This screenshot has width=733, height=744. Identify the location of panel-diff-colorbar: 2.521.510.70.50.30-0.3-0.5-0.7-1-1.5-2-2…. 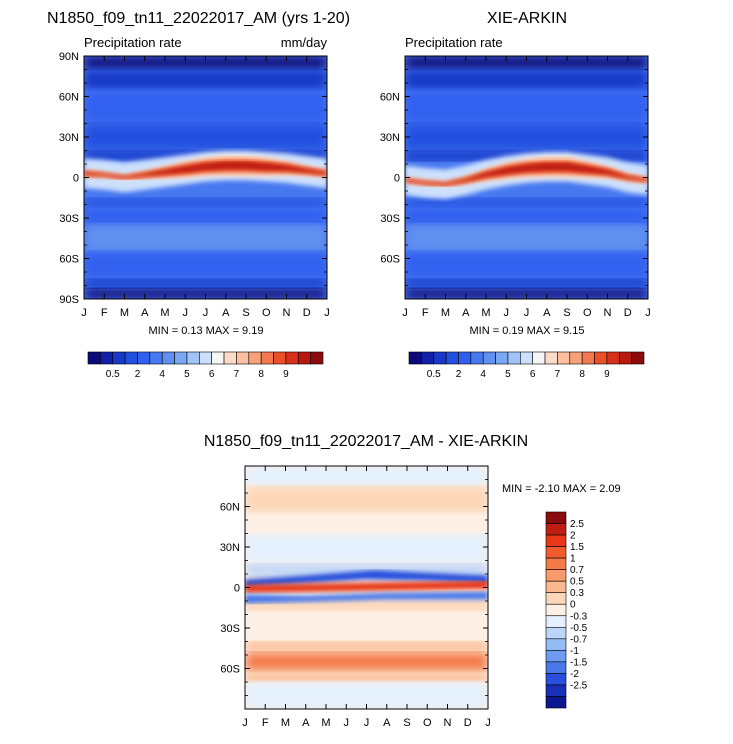
(566, 610).